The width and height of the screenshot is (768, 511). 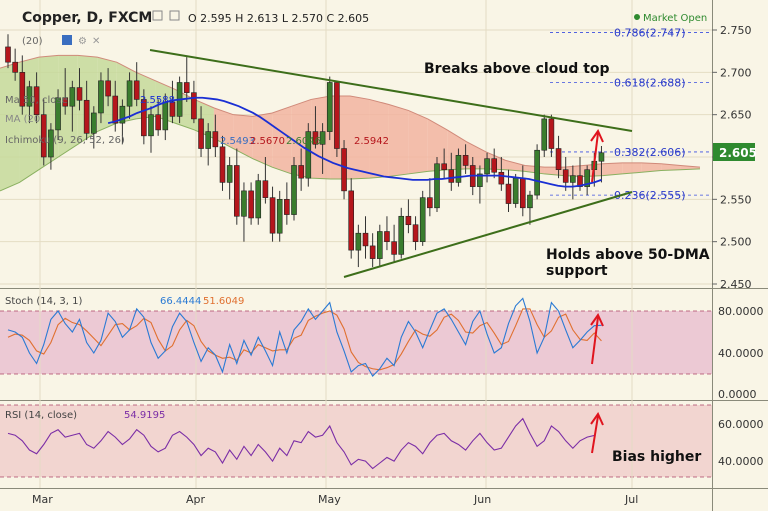 I want to click on lower-trendline, so click(x=488, y=234).